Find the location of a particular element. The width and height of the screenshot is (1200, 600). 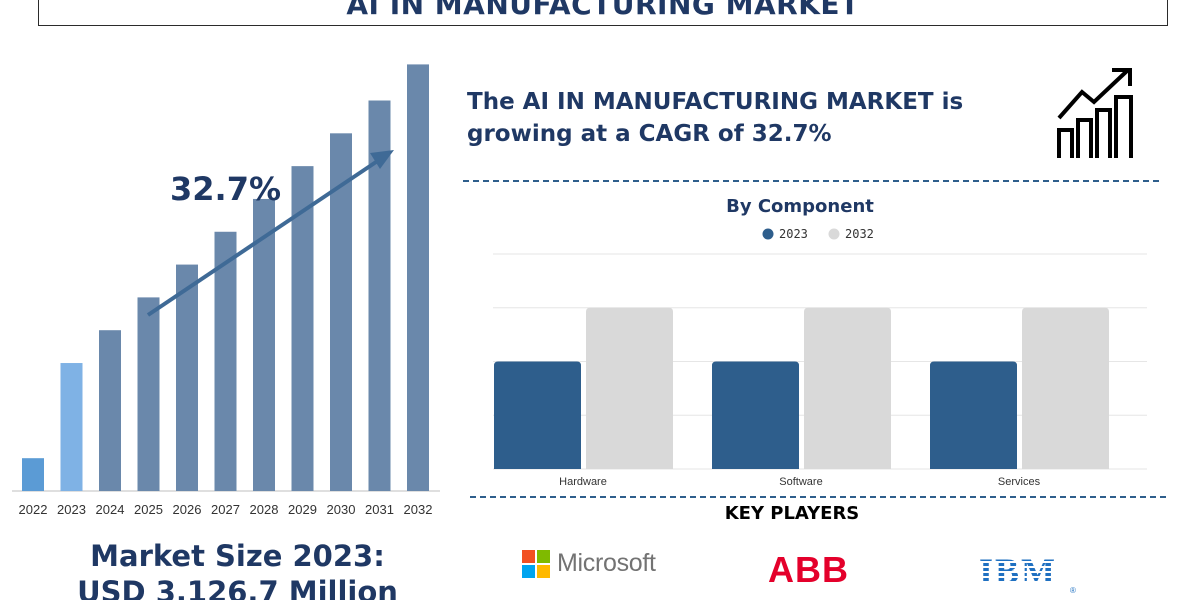

abb-logo: ABB is located at coordinates (808, 569).